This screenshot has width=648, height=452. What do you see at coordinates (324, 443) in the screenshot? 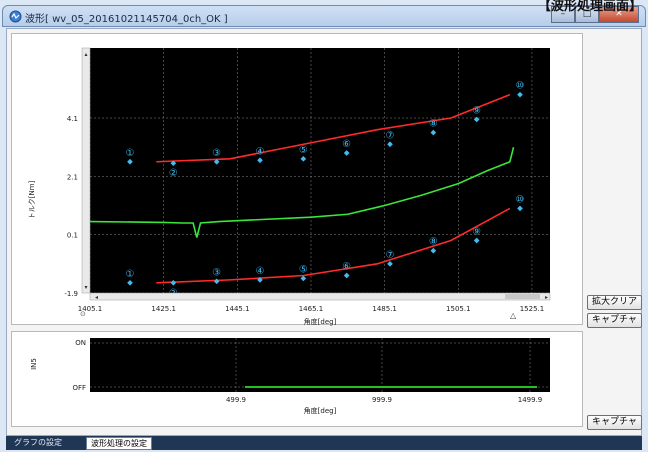
I see `bottom-tab-bar: グラフの設定 波形処理の設定` at bounding box center [324, 443].